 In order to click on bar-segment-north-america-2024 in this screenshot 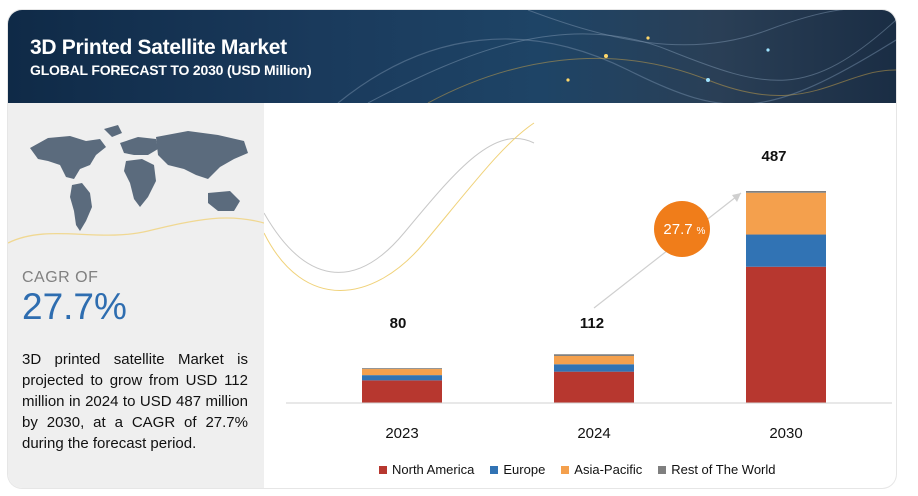, I will do `click(594, 387)`.